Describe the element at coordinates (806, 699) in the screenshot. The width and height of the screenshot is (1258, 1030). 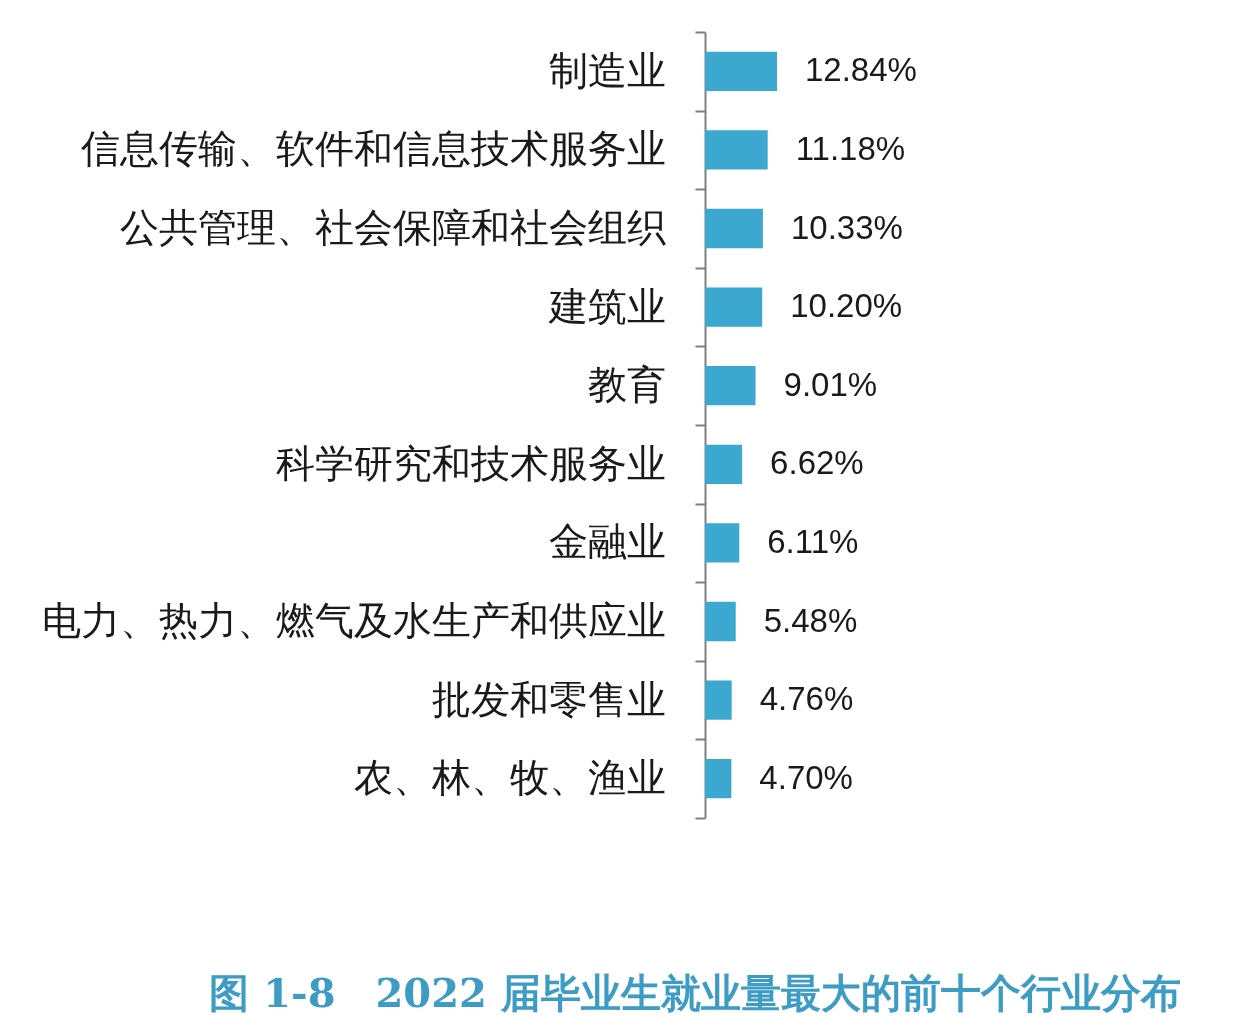
I see `data-label: 4.76%` at that location.